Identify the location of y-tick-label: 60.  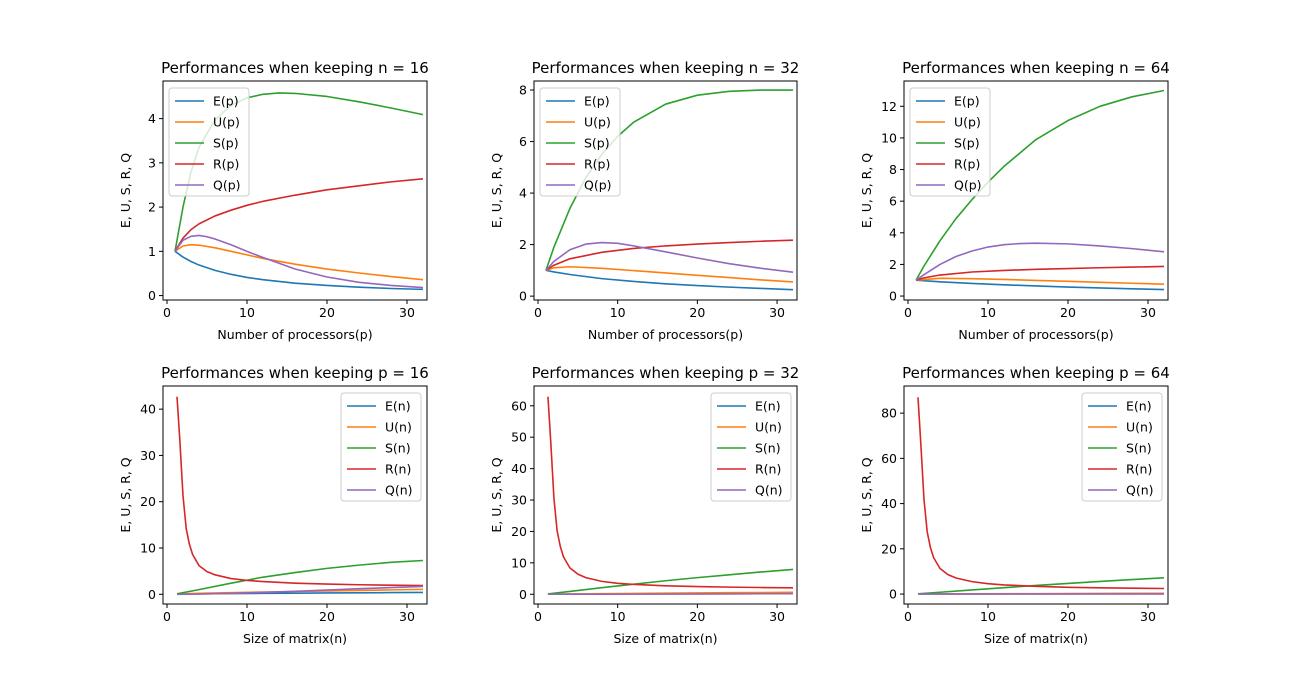
(889, 458).